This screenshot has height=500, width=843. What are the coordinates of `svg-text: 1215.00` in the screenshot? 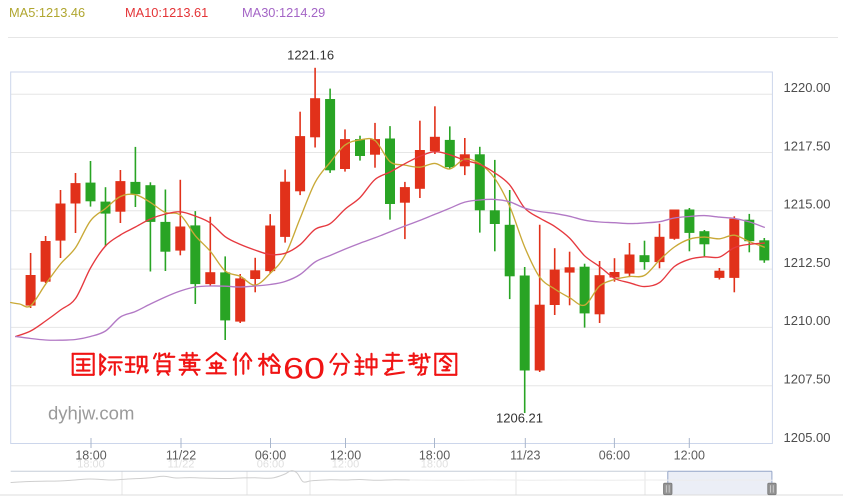 It's located at (807, 204).